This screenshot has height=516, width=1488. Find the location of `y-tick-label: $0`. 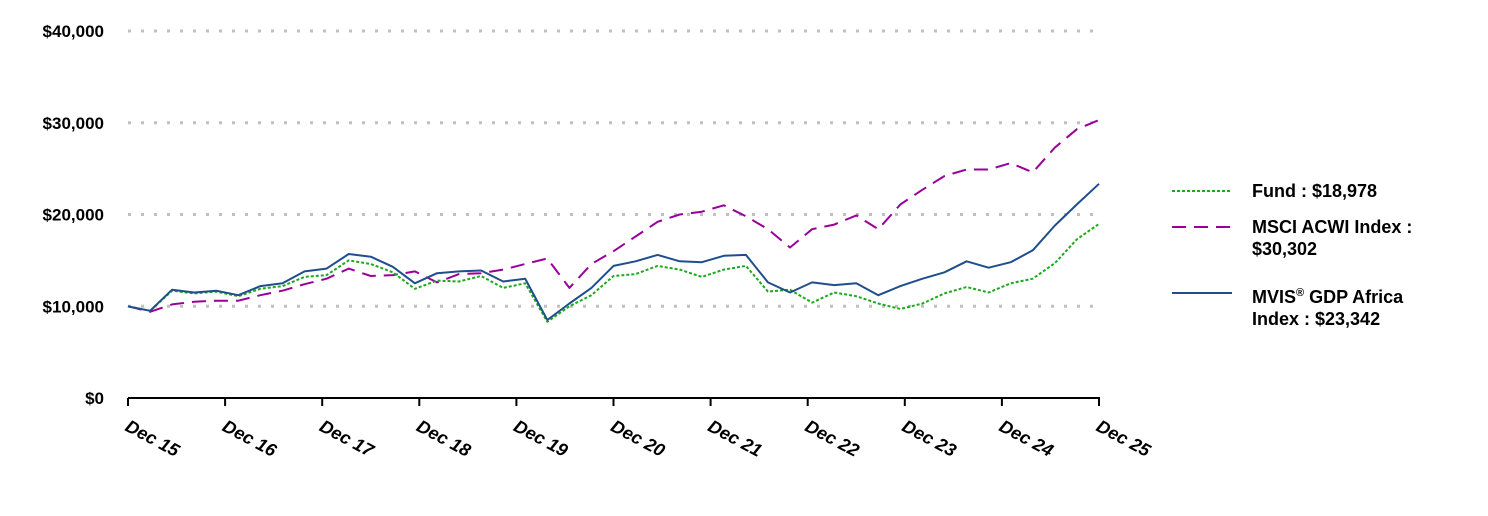

y-tick-label: $0 is located at coordinates (94, 398).